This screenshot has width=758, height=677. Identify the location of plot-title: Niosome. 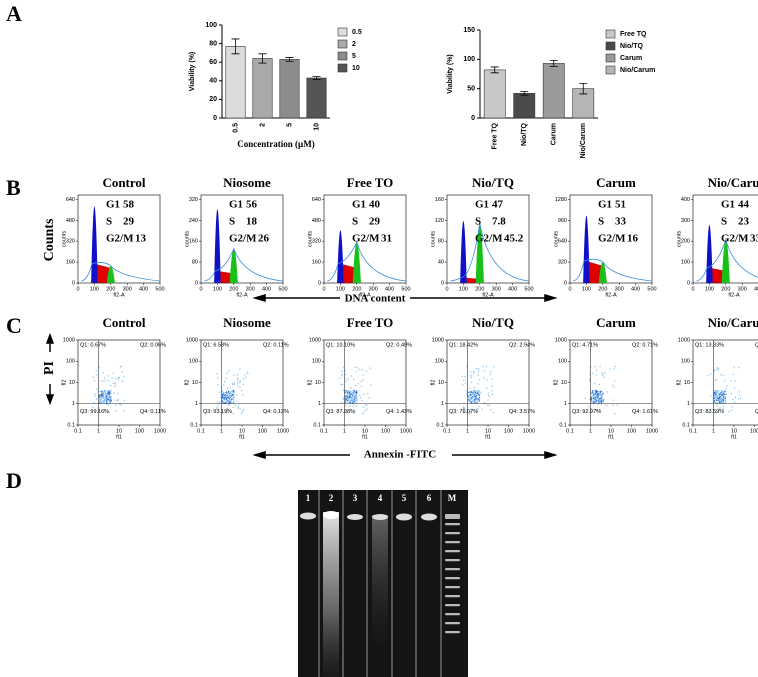
(247, 322).